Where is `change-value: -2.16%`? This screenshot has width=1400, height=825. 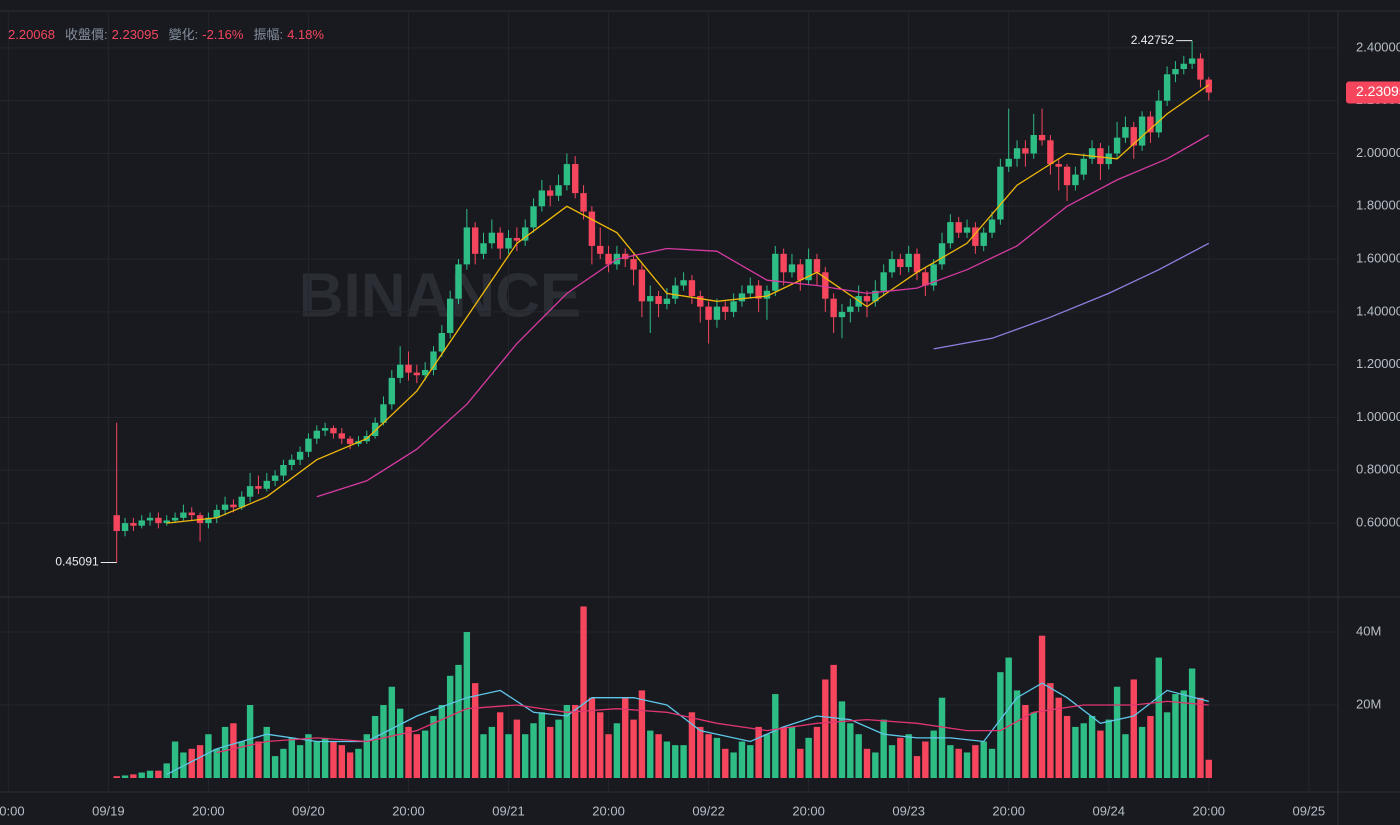
change-value: -2.16% is located at coordinates (223, 34).